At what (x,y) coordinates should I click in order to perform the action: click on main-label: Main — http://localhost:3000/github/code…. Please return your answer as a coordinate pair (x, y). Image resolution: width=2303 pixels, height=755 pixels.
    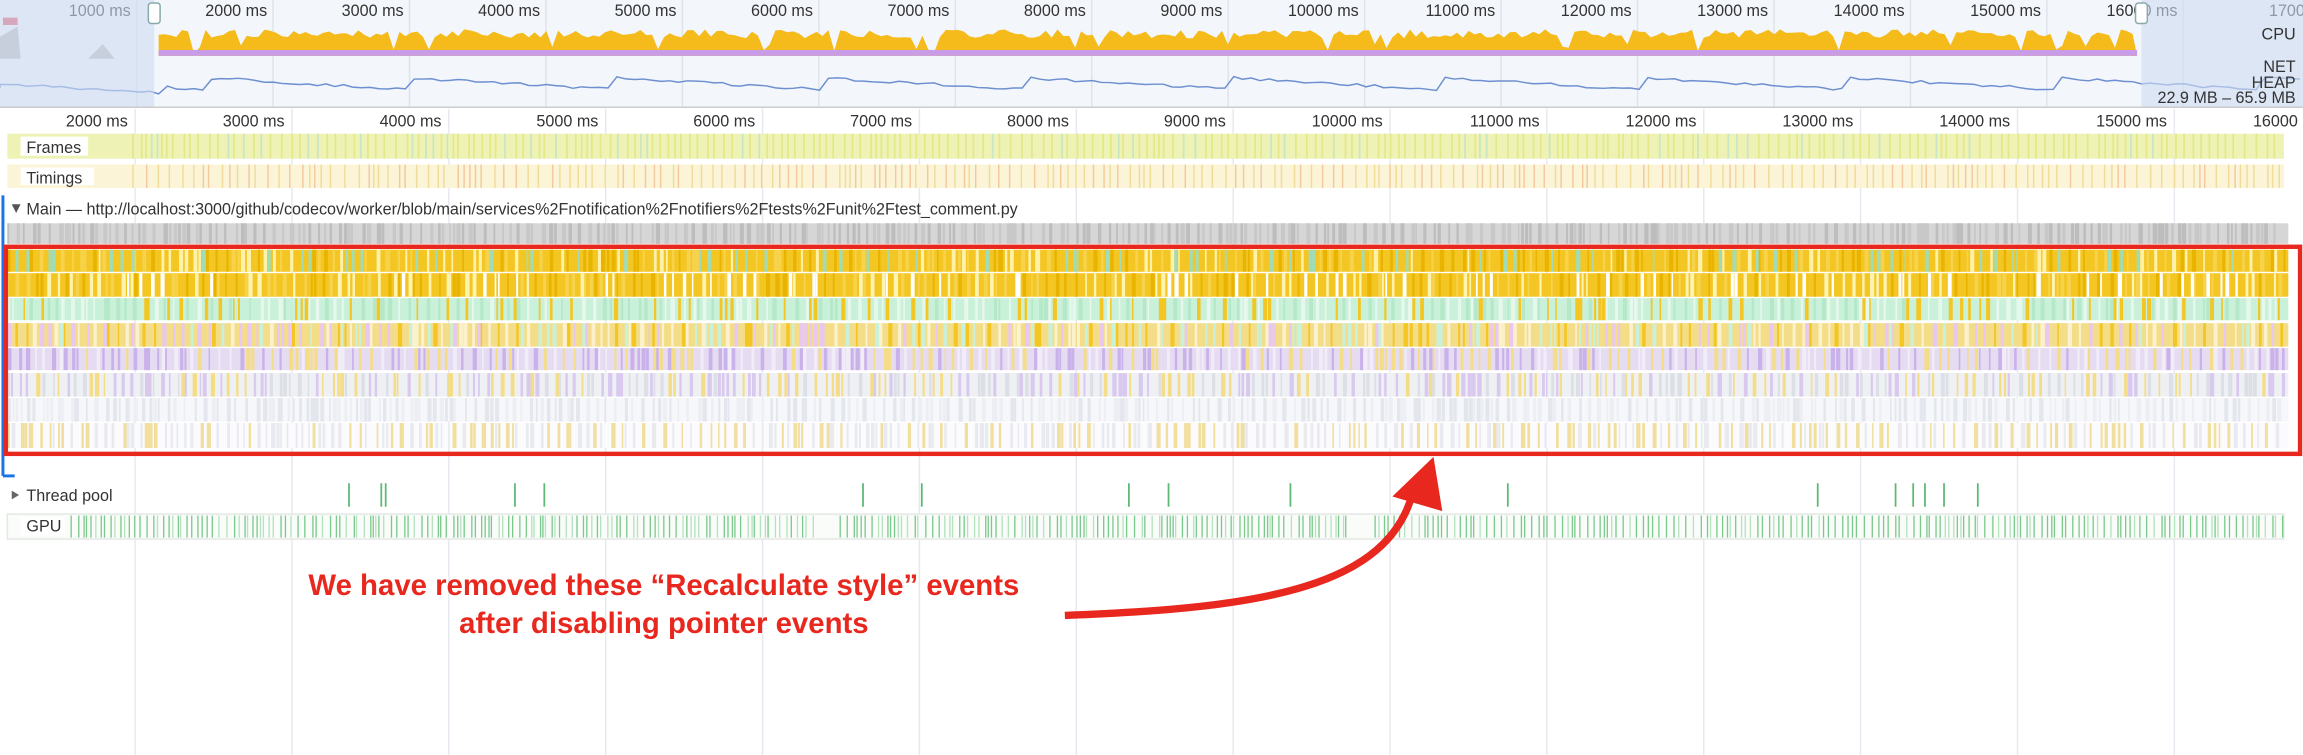
    Looking at the image, I should click on (522, 209).